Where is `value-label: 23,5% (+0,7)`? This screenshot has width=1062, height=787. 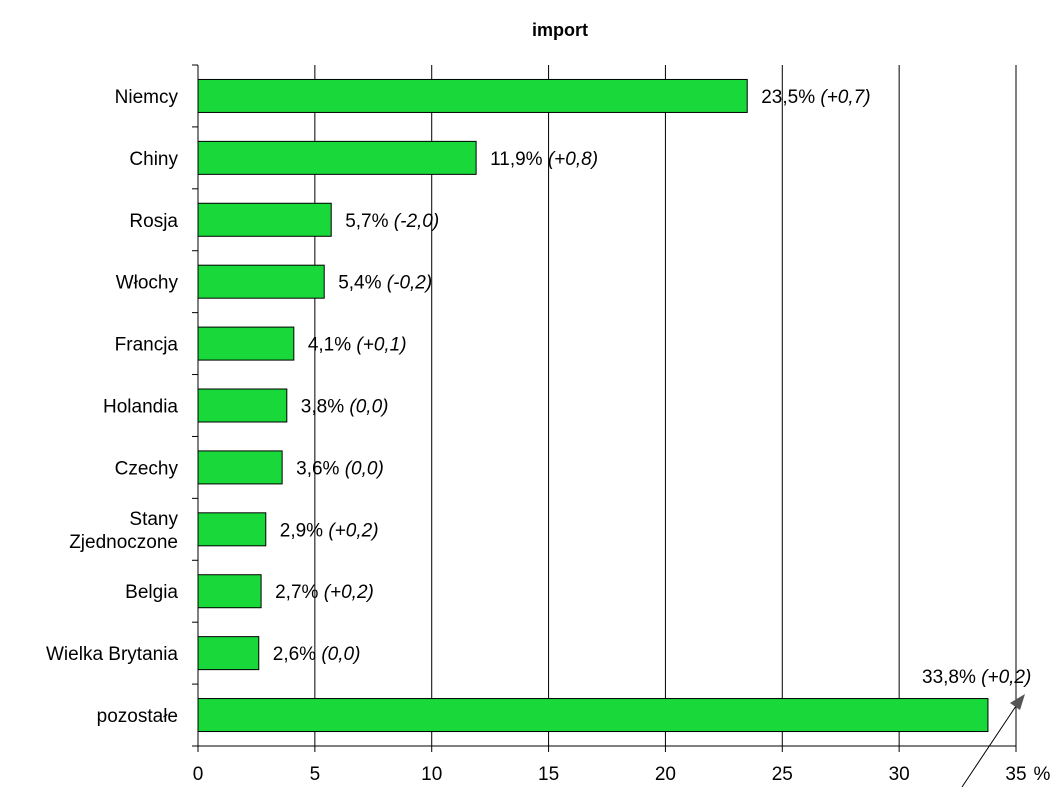 value-label: 23,5% (+0,7) is located at coordinates (815, 97).